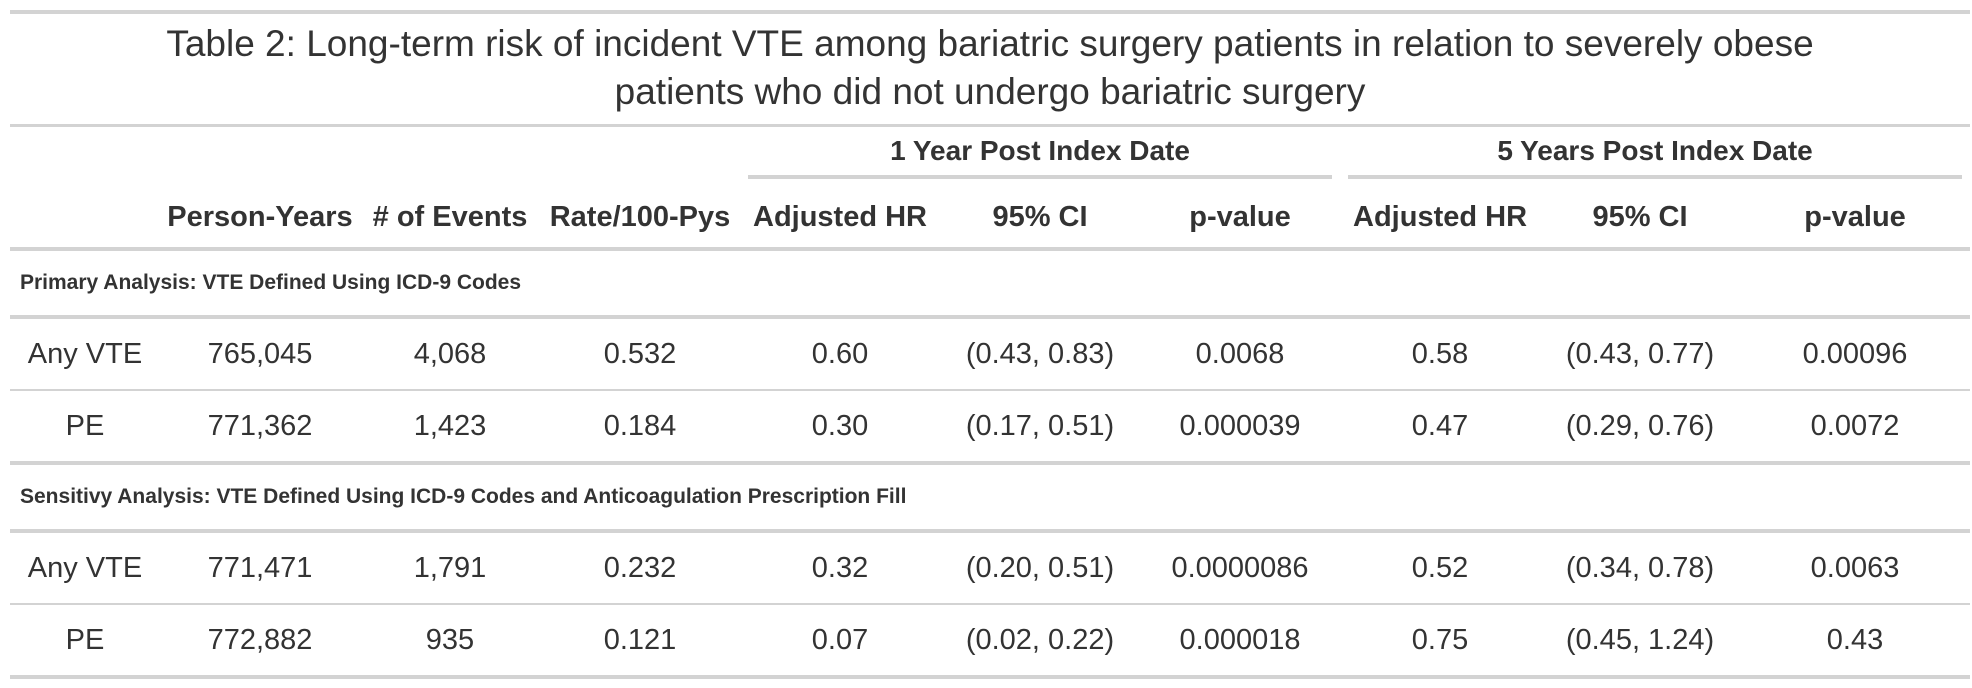 The width and height of the screenshot is (1972, 688). I want to click on table-cell: 0.60, so click(840, 354).